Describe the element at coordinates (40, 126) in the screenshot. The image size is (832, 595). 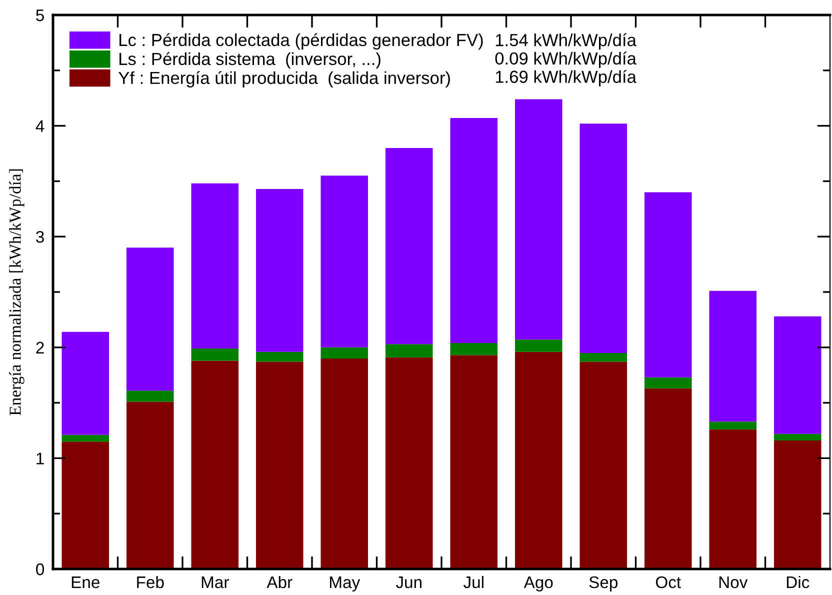
I see `y-tick-label: 4` at that location.